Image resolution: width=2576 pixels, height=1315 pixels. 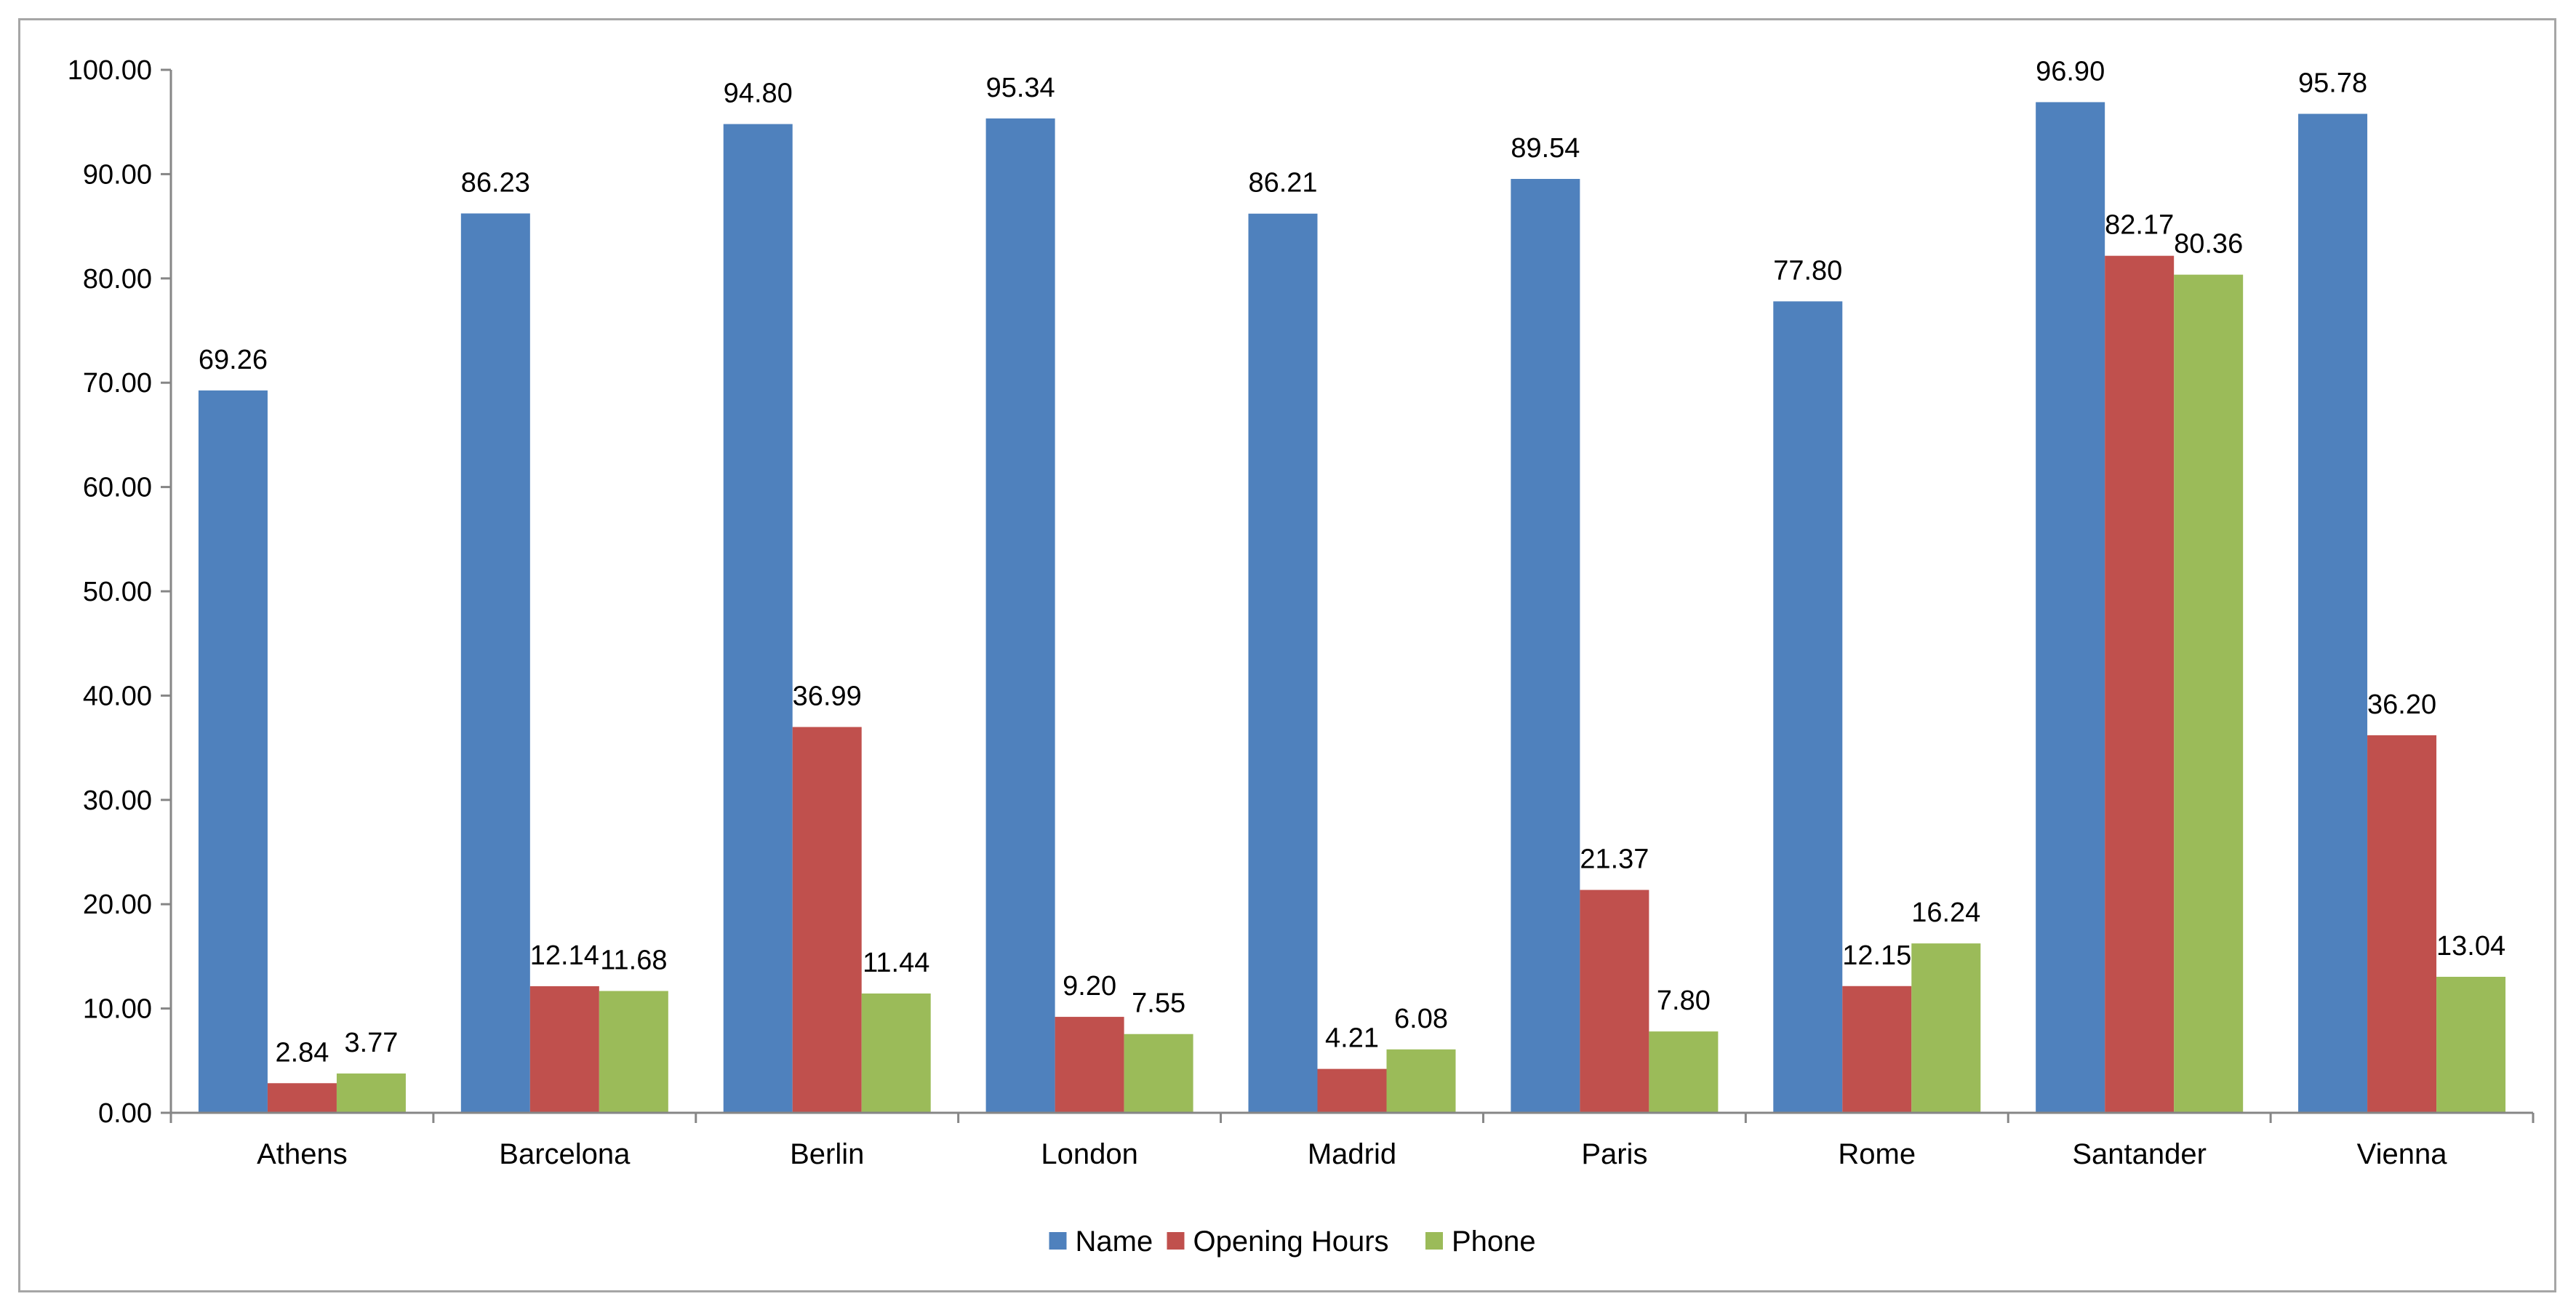 What do you see at coordinates (1807, 270) in the screenshot?
I see `data-label: 77.80` at bounding box center [1807, 270].